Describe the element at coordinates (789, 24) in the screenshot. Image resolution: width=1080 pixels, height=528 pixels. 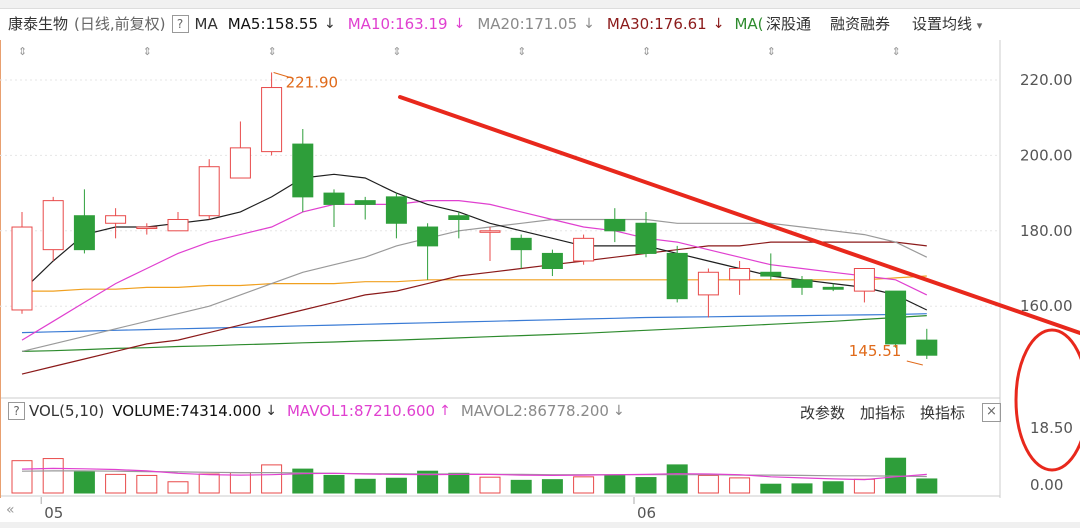
I see `sgt-button: 深股通` at that location.